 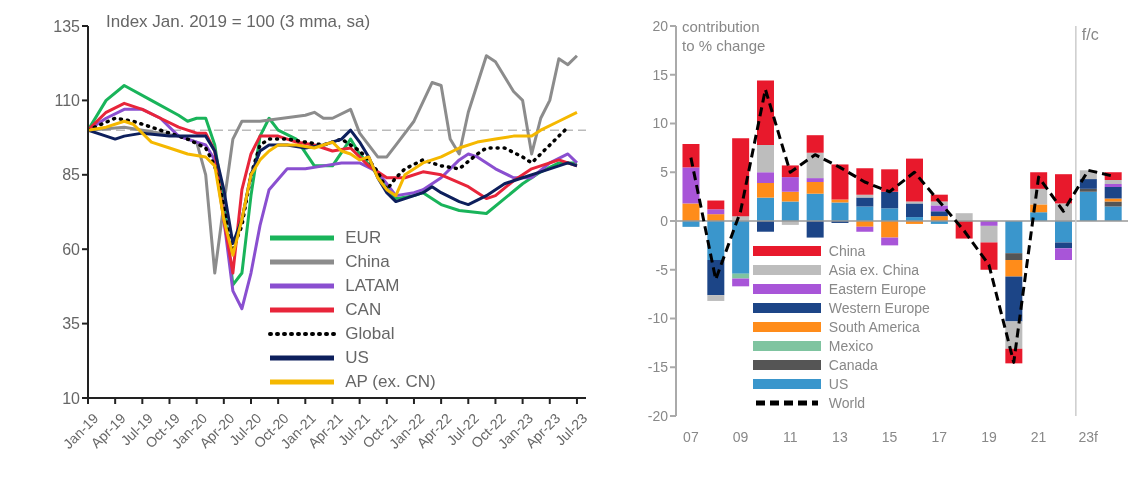 I want to click on x-tick-label: 23f, so click(x=1088, y=437).